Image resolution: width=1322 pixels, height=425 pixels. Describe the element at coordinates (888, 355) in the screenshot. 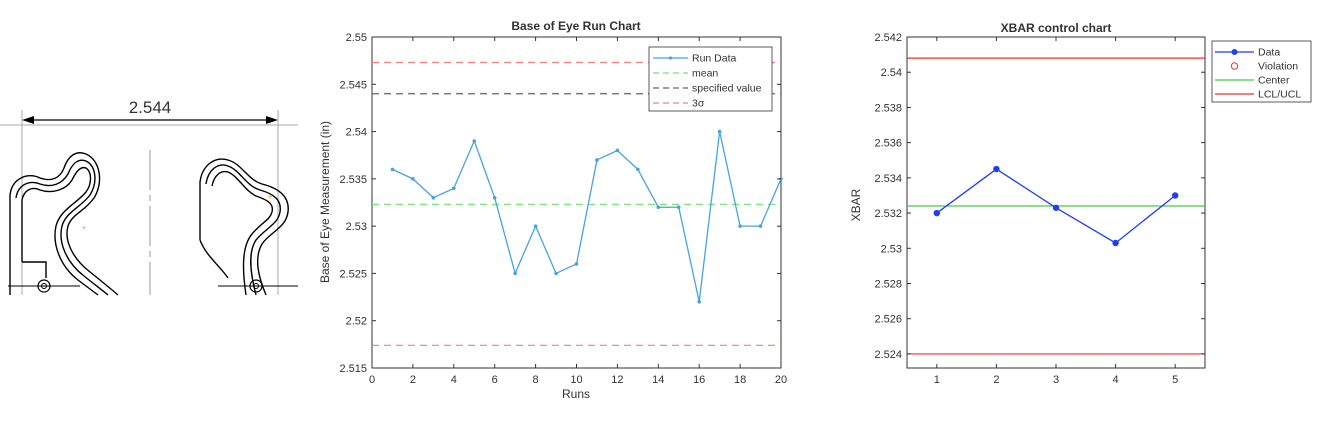

I see `y-tick-label: 2.524` at that location.